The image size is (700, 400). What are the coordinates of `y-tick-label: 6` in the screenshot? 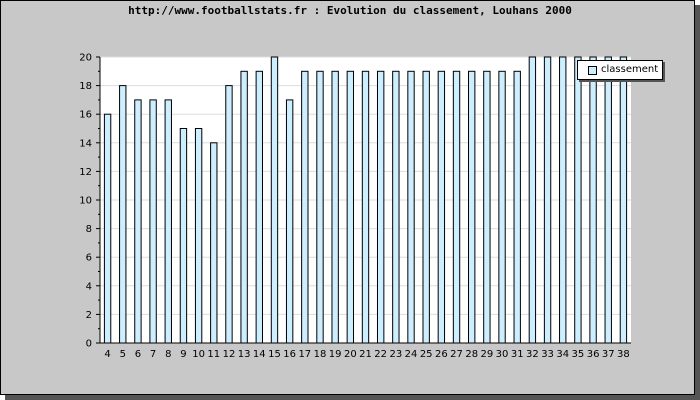 It's located at (89, 258).